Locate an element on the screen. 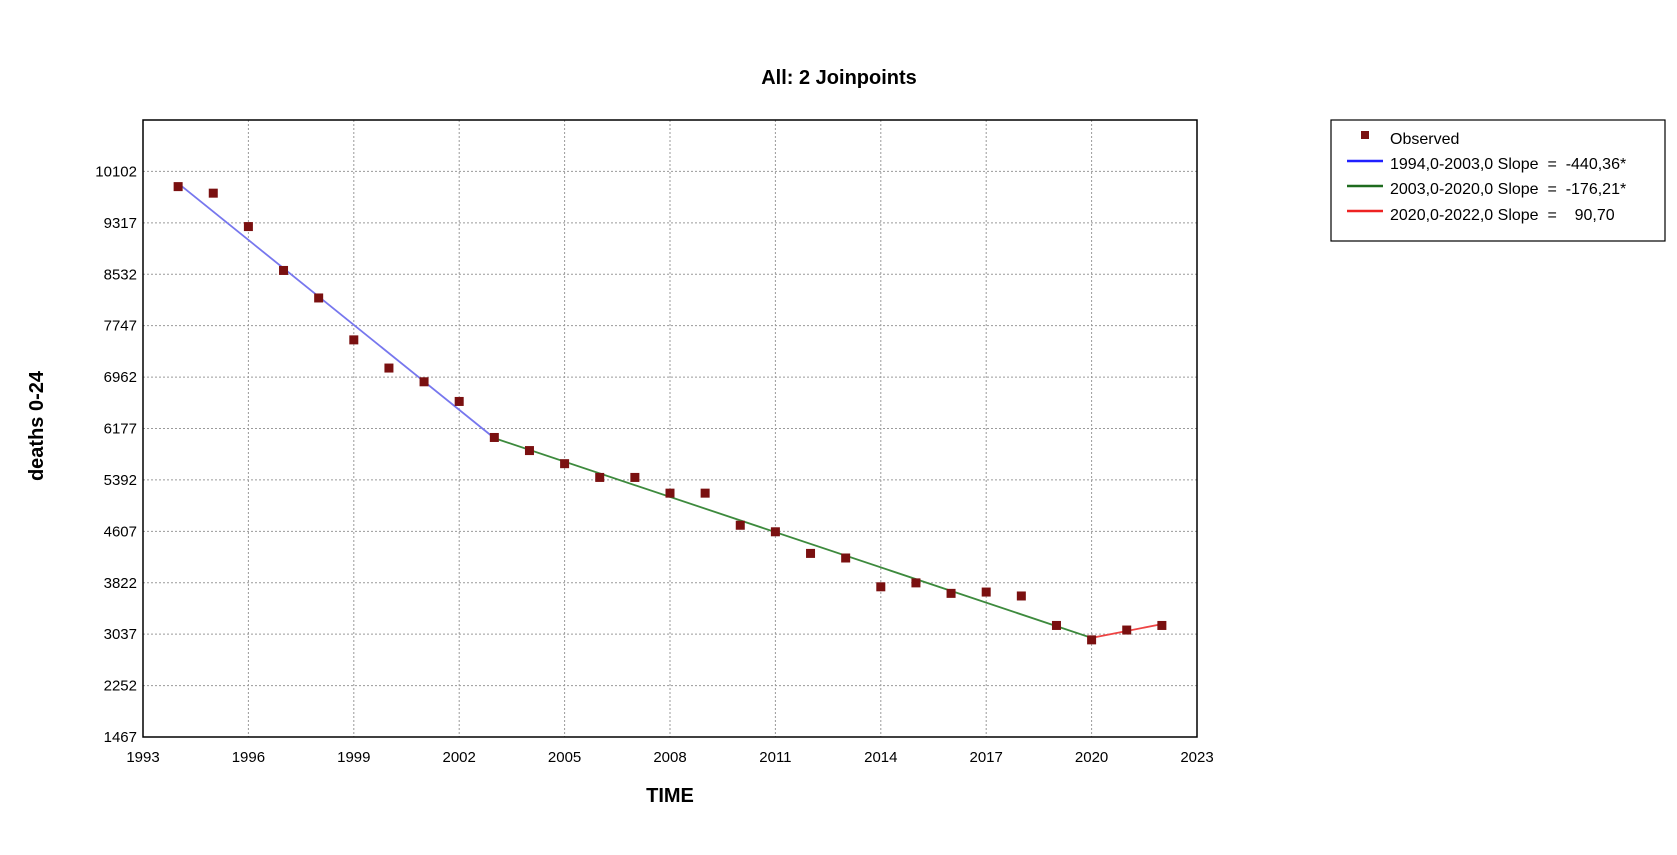 The image size is (1677, 855). x-tick-label: 2014 is located at coordinates (880, 757).